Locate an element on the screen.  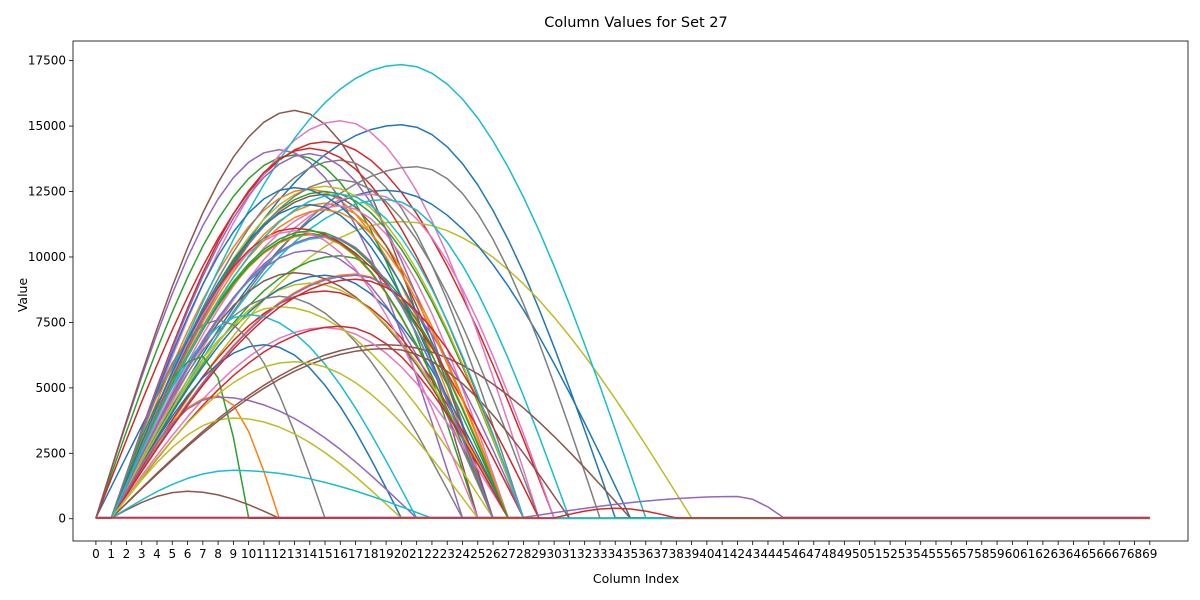
x-axis-label: Column Index is located at coordinates (636, 578).